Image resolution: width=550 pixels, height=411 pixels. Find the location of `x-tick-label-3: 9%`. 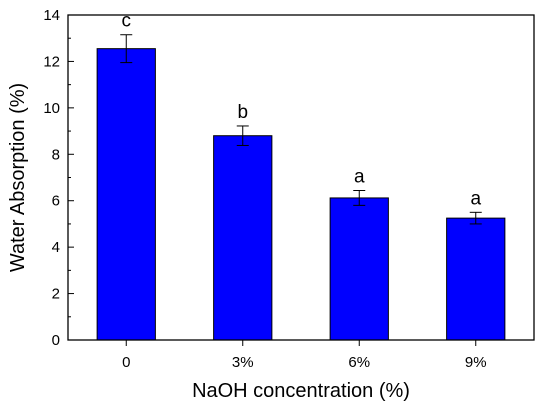

x-tick-label-3: 9% is located at coordinates (476, 362).